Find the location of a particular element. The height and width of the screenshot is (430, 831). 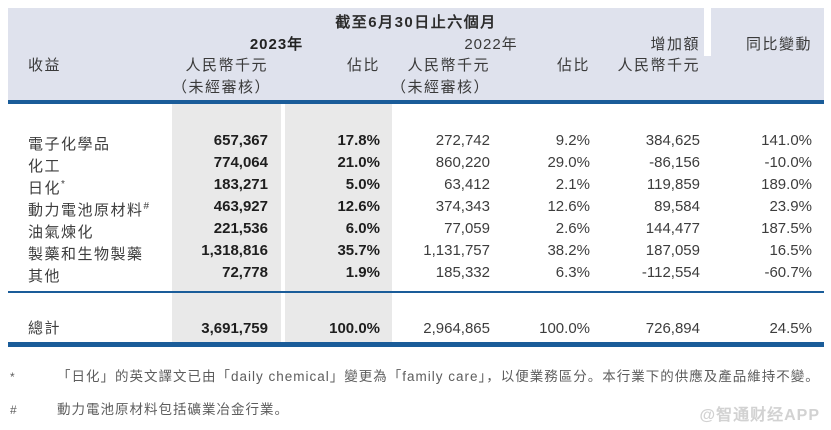

segment-label: 動力電池原材料# is located at coordinates (89, 210).